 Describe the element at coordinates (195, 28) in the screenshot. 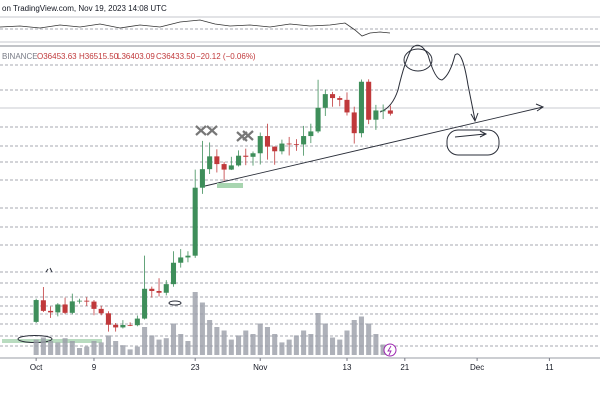

I see `oscillator-line` at that location.